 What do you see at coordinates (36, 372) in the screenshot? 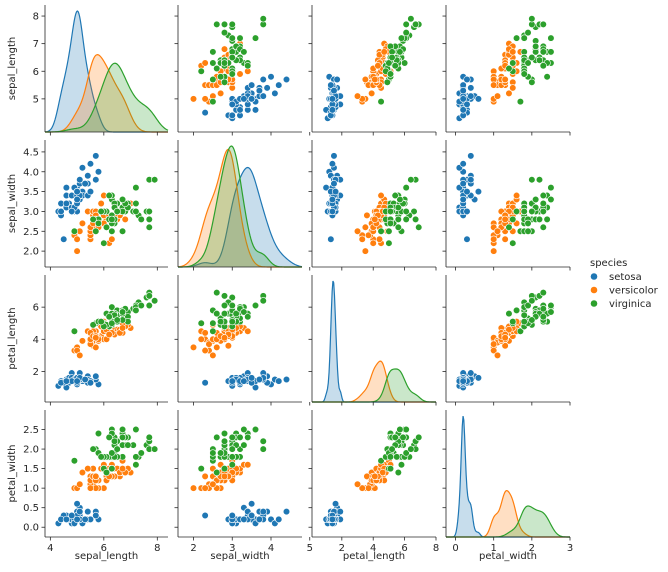
I see `y-tick-label: 2` at bounding box center [36, 372].